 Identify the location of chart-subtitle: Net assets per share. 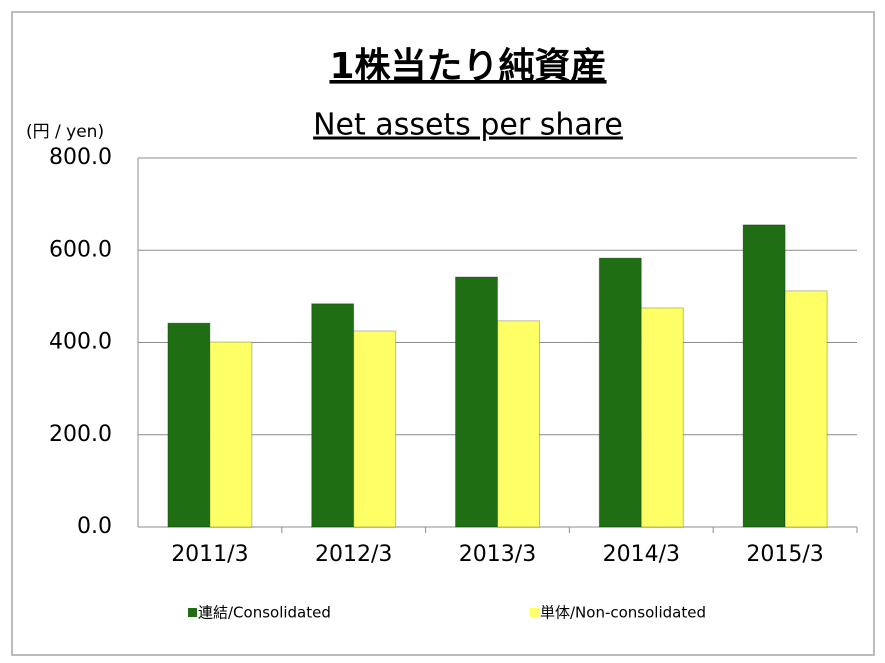
(468, 125).